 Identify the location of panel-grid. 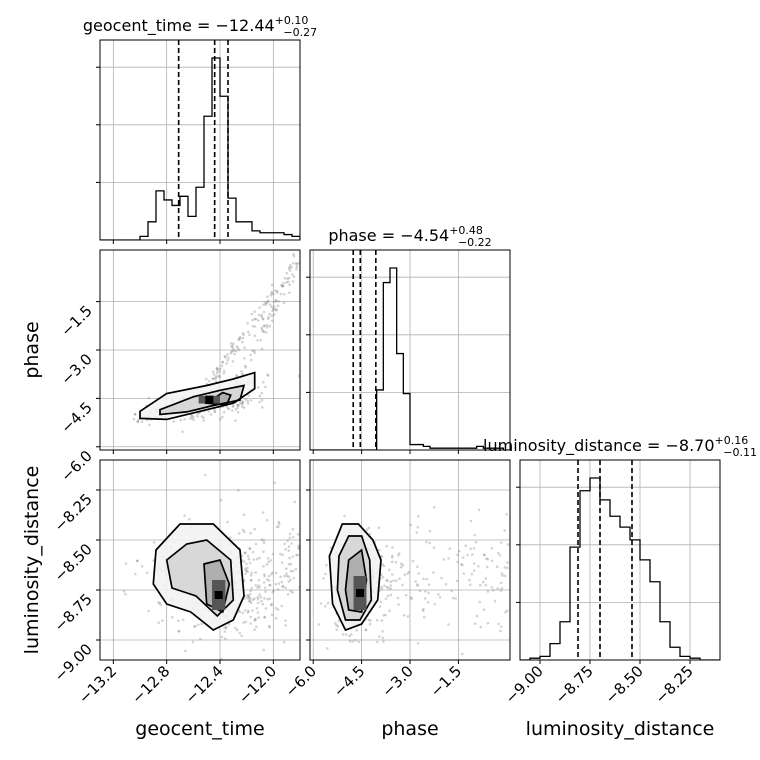
(200, 140).